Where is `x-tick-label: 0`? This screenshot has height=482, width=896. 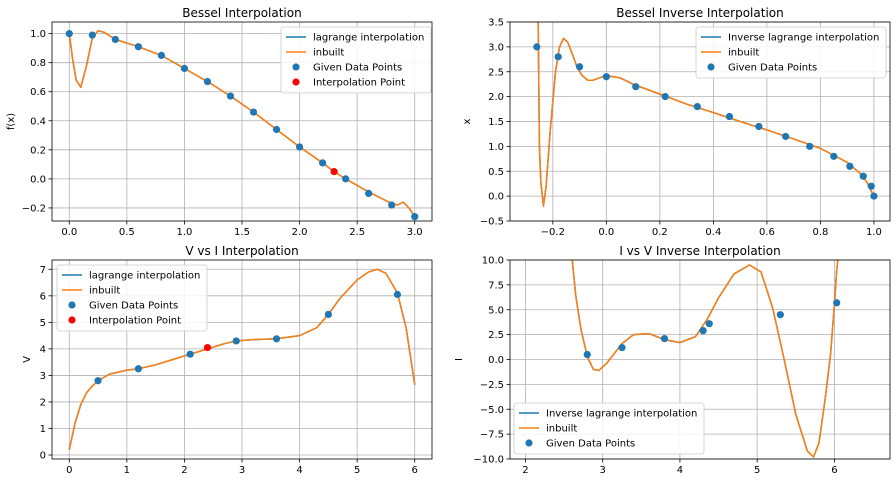 x-tick-label: 0 is located at coordinates (69, 470).